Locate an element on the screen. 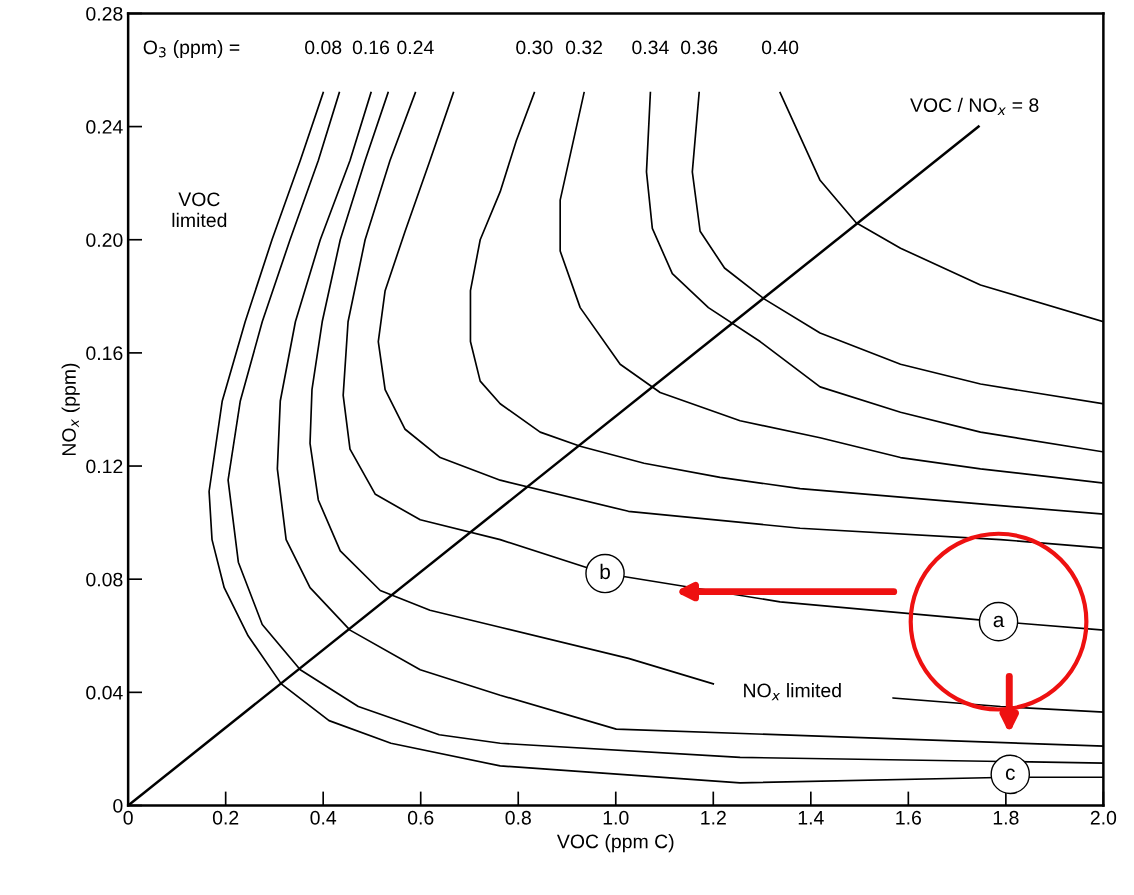 This screenshot has width=1134, height=895. text: 0.24 is located at coordinates (415, 47).